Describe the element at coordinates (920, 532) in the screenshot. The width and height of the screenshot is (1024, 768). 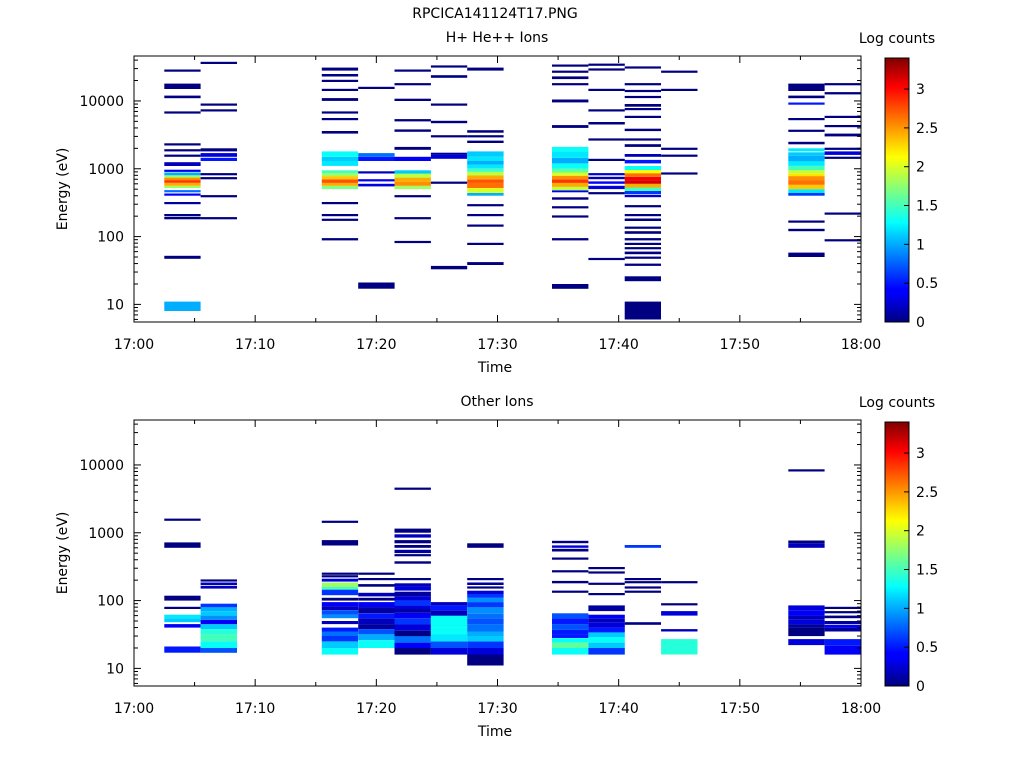
I see `colorbar-tick-label: 2` at that location.